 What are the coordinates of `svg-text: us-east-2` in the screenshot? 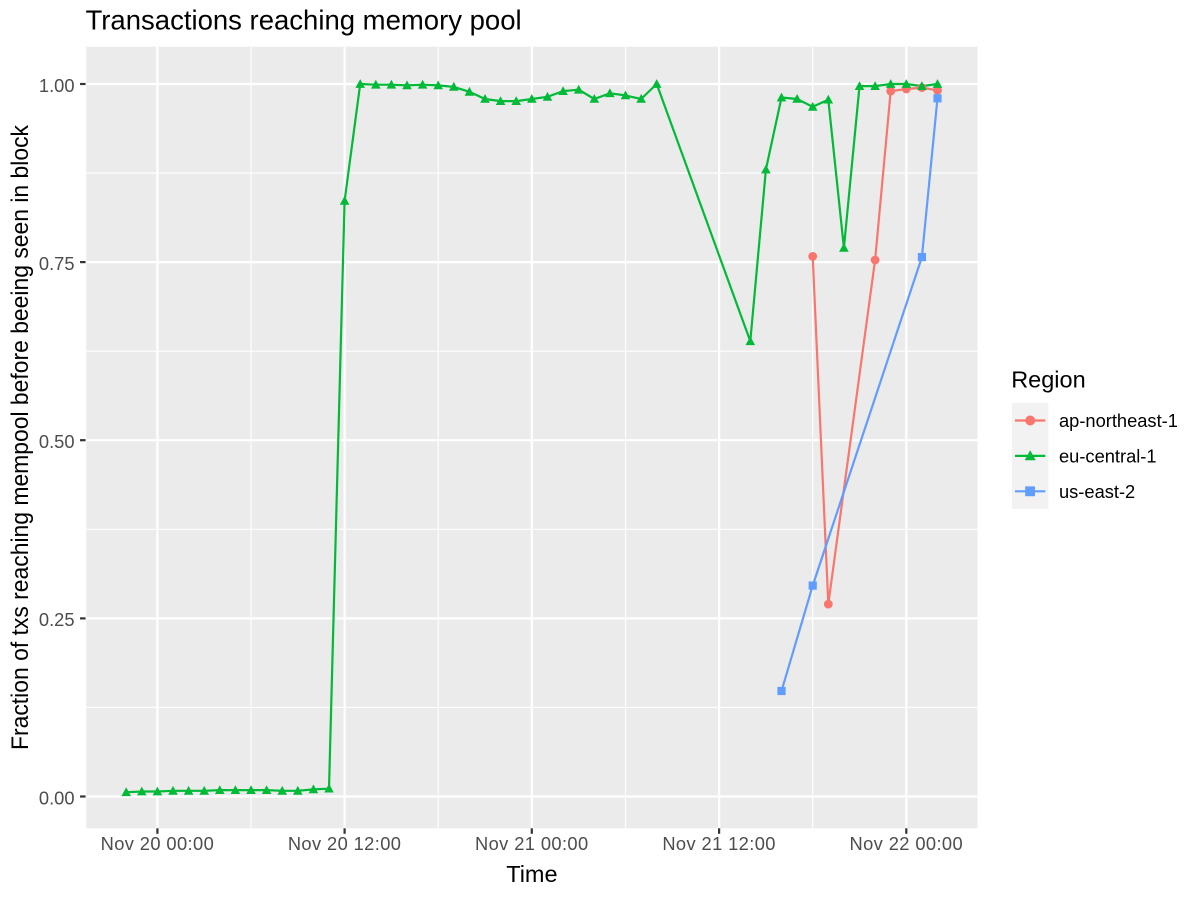 It's located at (1097, 491).